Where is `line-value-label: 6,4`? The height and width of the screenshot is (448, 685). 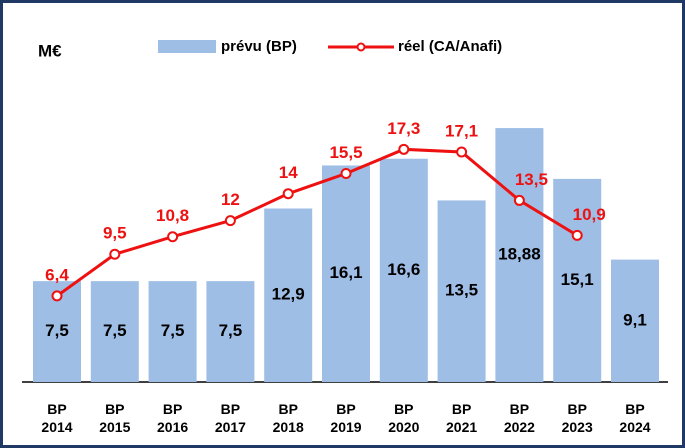 line-value-label: 6,4 is located at coordinates (57, 274).